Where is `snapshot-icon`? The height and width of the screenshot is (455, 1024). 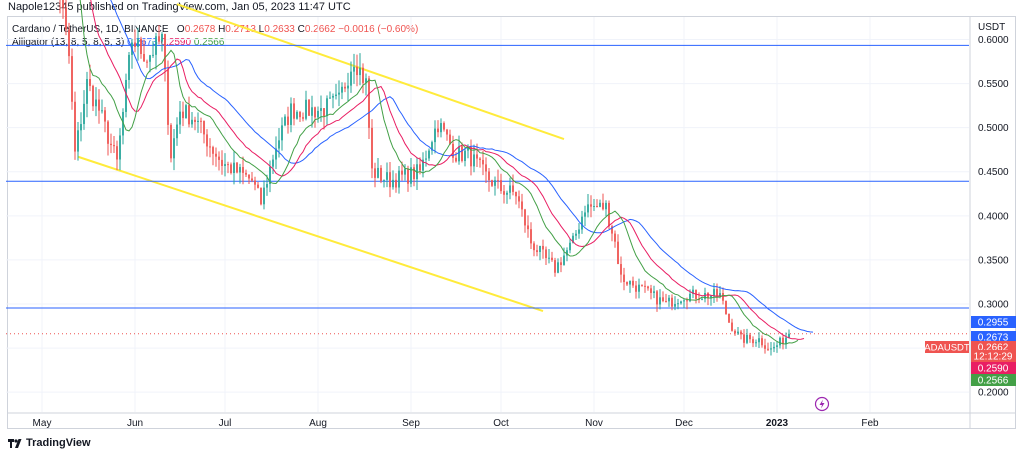
snapshot-icon is located at coordinates (822, 404).